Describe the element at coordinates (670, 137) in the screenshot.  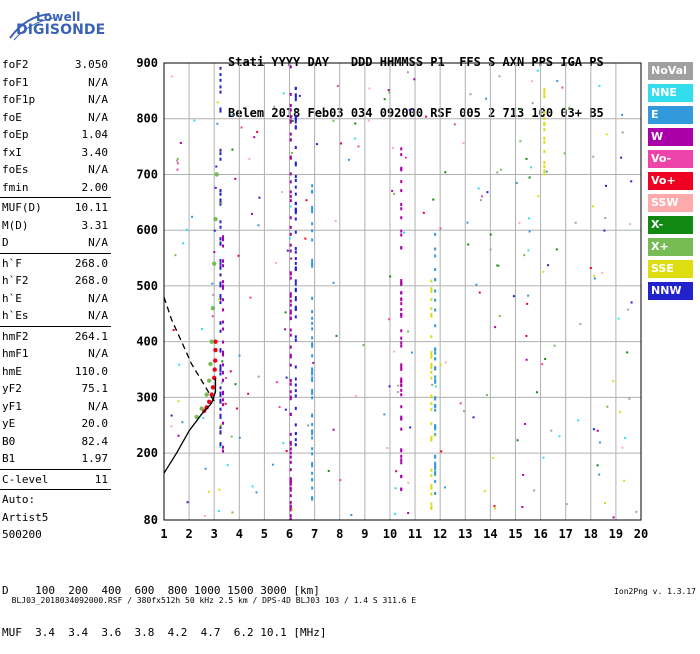
I see `legend-item-w: W` at that location.